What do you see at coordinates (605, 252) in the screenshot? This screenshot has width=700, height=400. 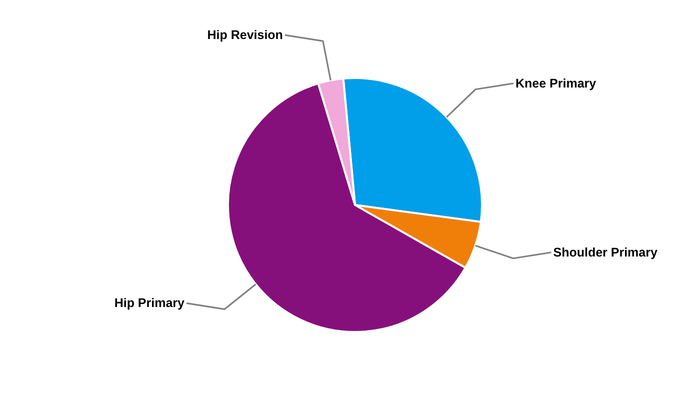 I see `slice-label: Shoulder Primary` at bounding box center [605, 252].